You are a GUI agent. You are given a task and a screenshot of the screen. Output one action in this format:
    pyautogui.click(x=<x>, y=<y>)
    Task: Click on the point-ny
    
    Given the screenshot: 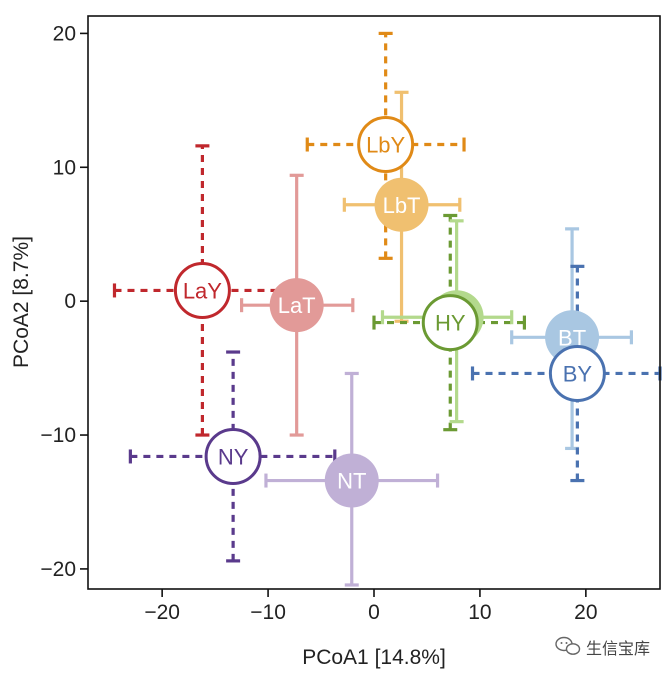 What is the action you would take?
    pyautogui.click(x=233, y=456)
    